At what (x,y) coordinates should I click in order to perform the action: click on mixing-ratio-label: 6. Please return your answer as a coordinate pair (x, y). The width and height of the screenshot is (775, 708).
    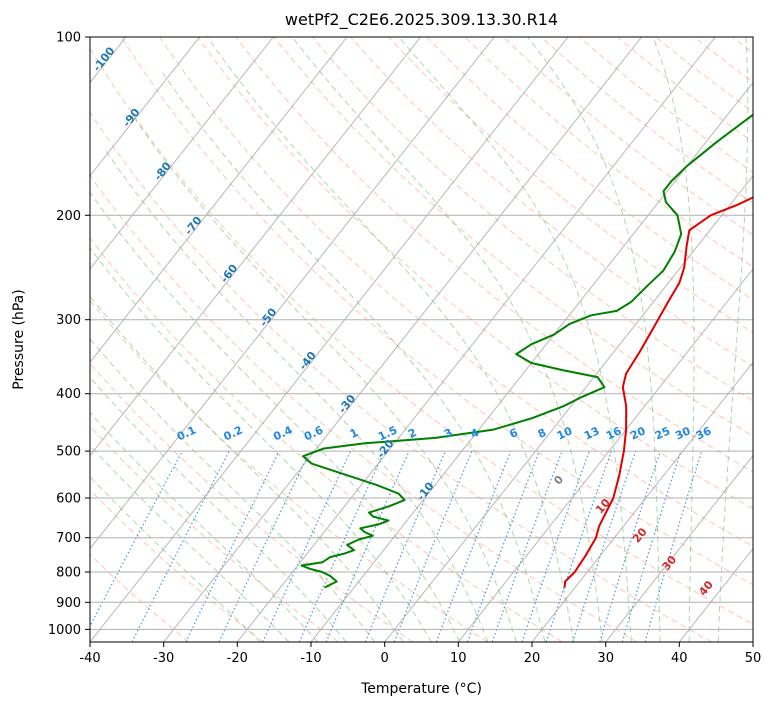
    Looking at the image, I should click on (513, 433).